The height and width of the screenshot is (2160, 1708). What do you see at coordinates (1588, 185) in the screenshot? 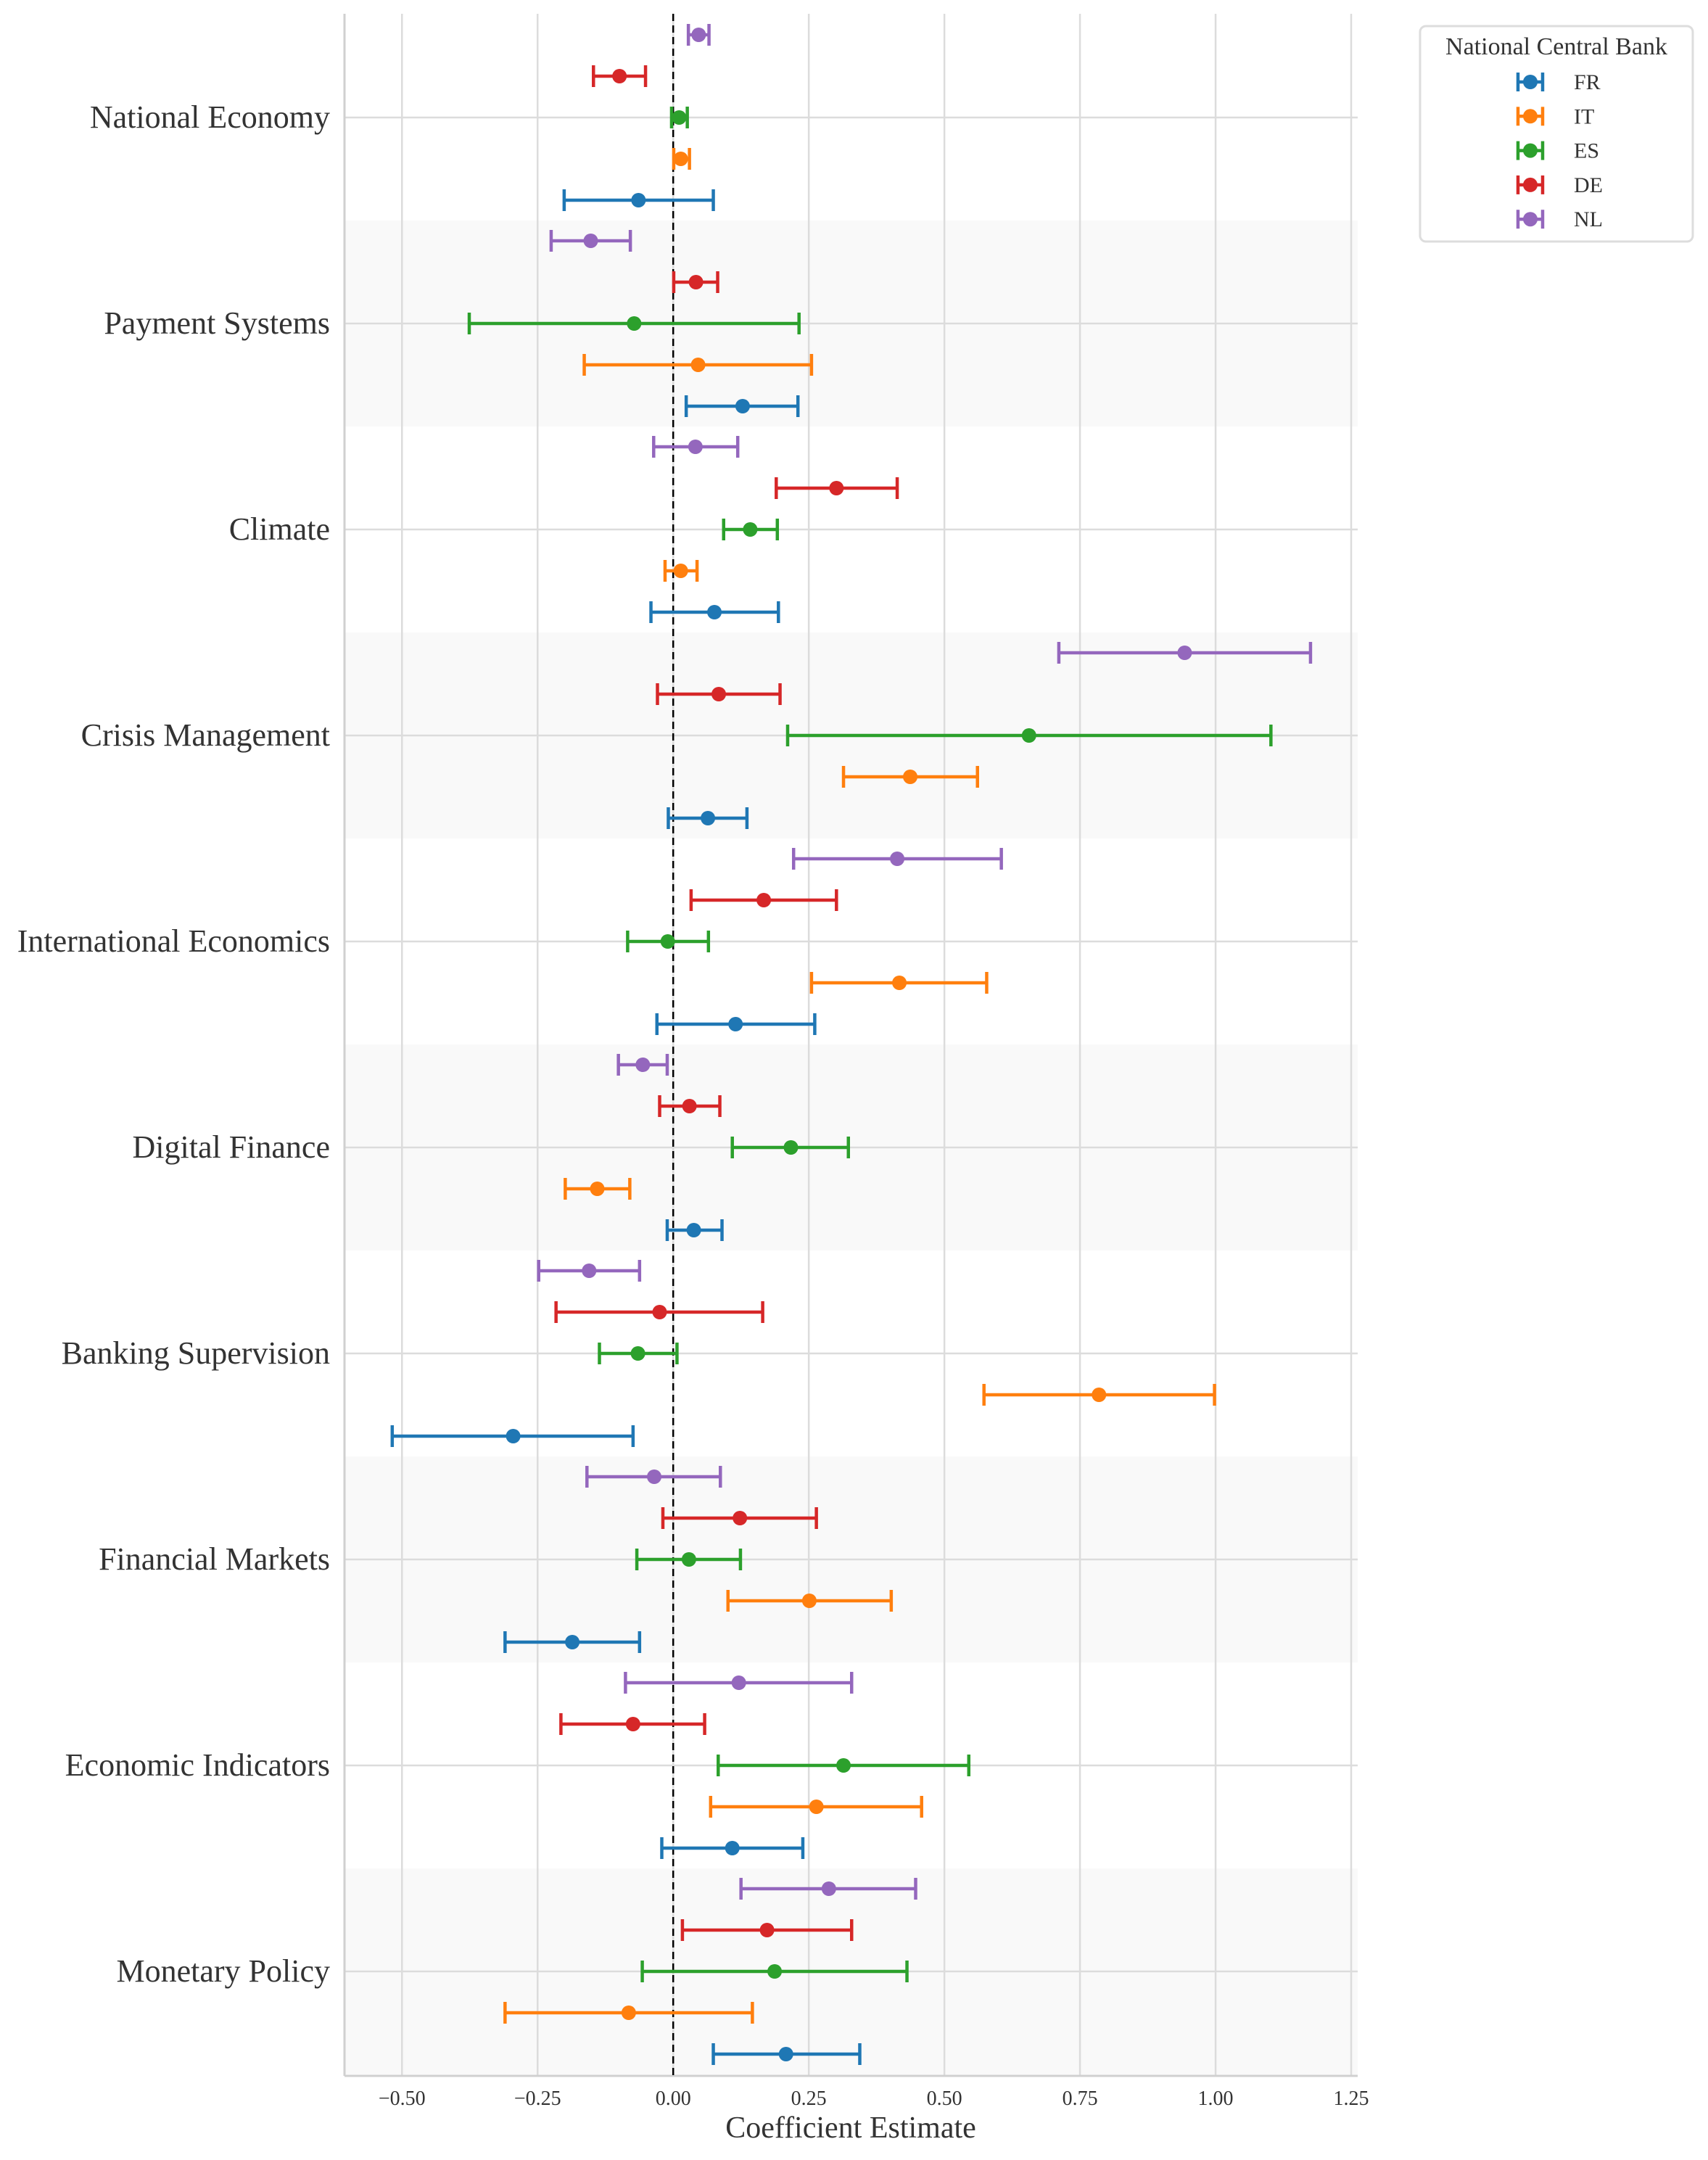
I see `legend-label: DE` at bounding box center [1588, 185].